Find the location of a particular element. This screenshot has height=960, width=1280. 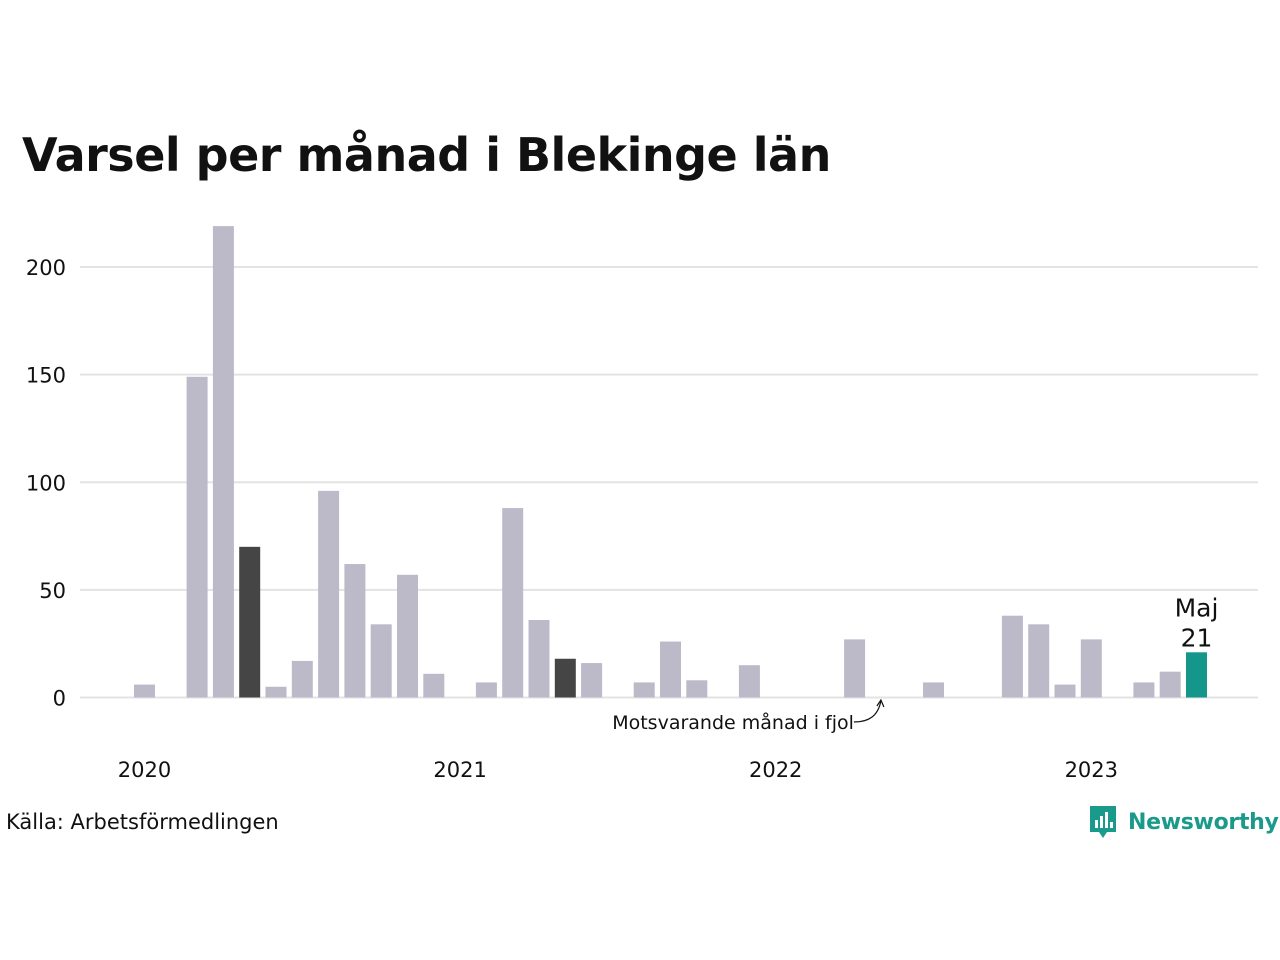

x-tick-label: 2020 is located at coordinates (144, 770).